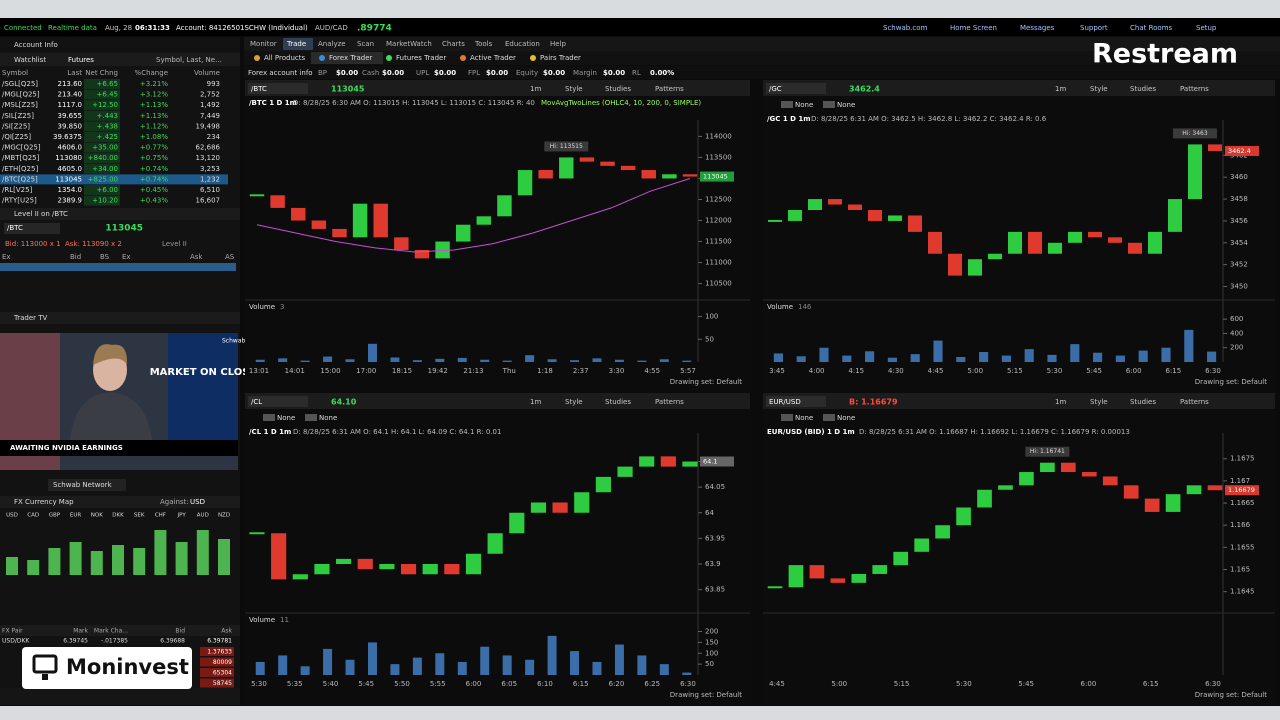  I want to click on watchlist-name: Futures, so click(81, 60).